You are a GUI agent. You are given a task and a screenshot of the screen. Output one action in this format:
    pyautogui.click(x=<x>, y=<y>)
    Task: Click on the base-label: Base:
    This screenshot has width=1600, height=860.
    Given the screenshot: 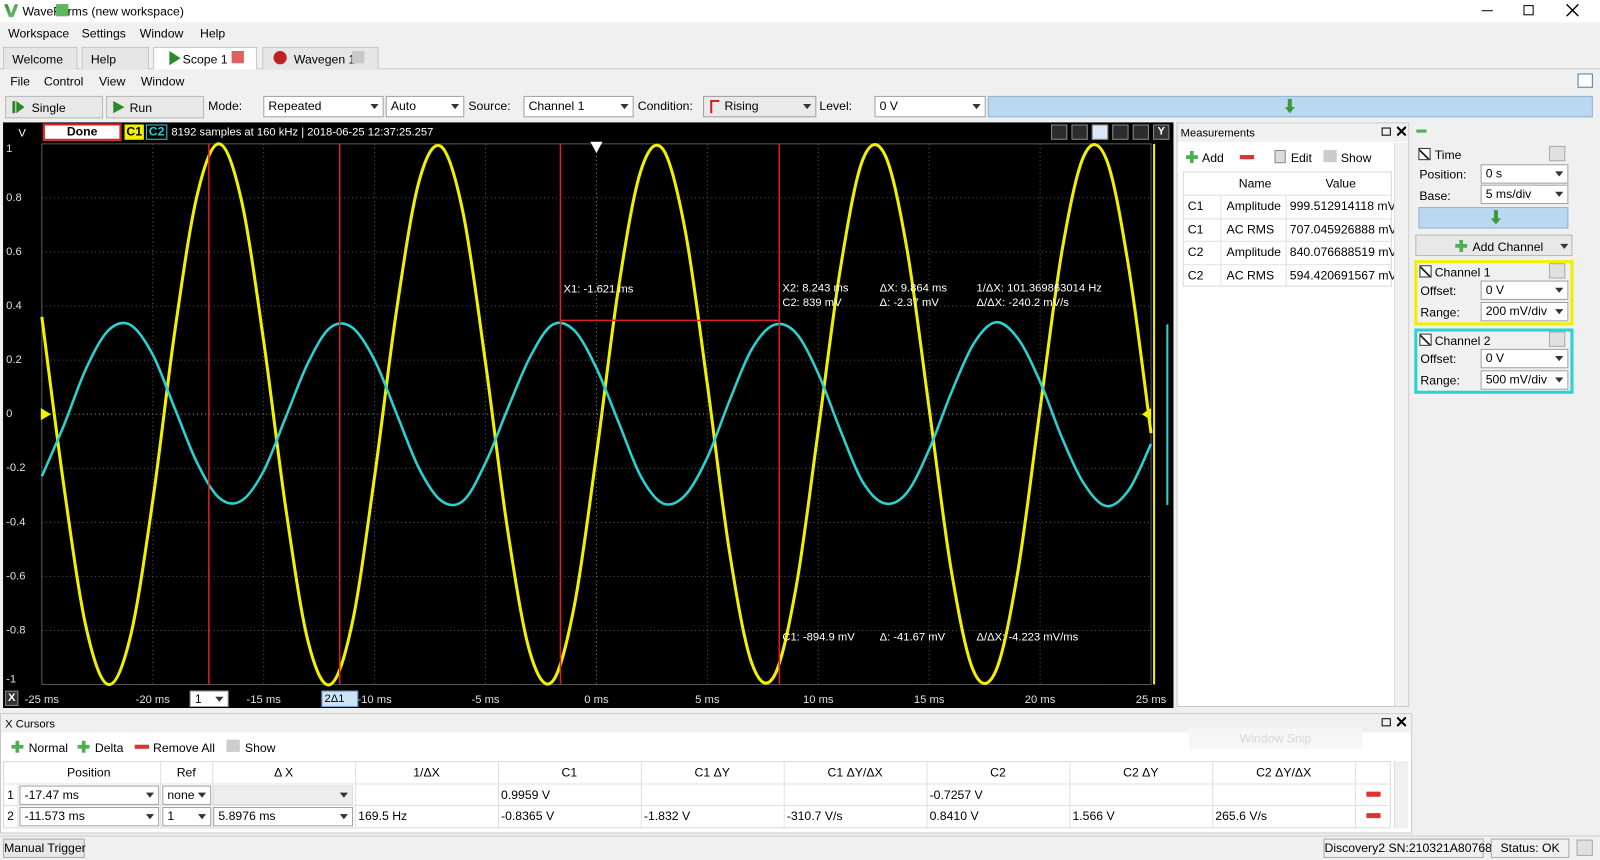 What is the action you would take?
    pyautogui.click(x=1435, y=196)
    